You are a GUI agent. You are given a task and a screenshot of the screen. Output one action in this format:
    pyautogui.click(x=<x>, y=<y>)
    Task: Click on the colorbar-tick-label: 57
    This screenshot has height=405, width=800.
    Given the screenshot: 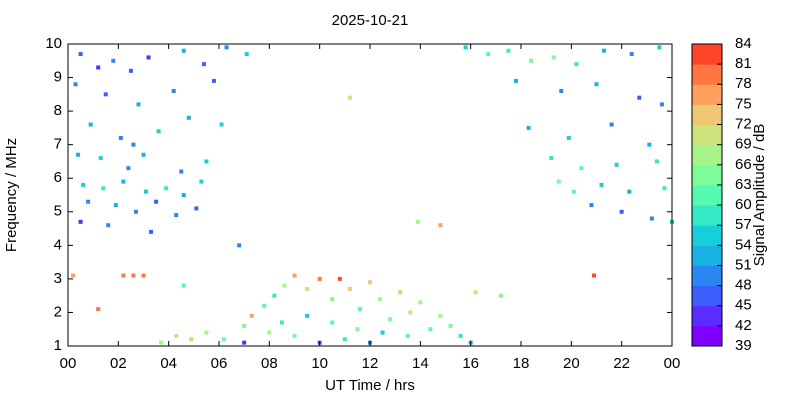 What is the action you would take?
    pyautogui.click(x=743, y=224)
    